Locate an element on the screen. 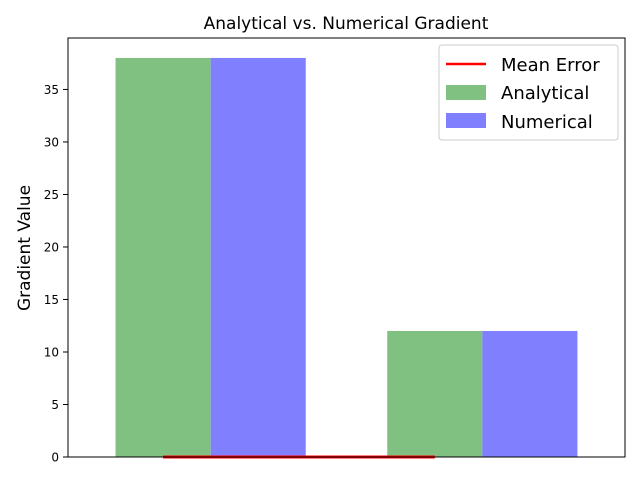  y-tick-label: 15 is located at coordinates (51, 300).